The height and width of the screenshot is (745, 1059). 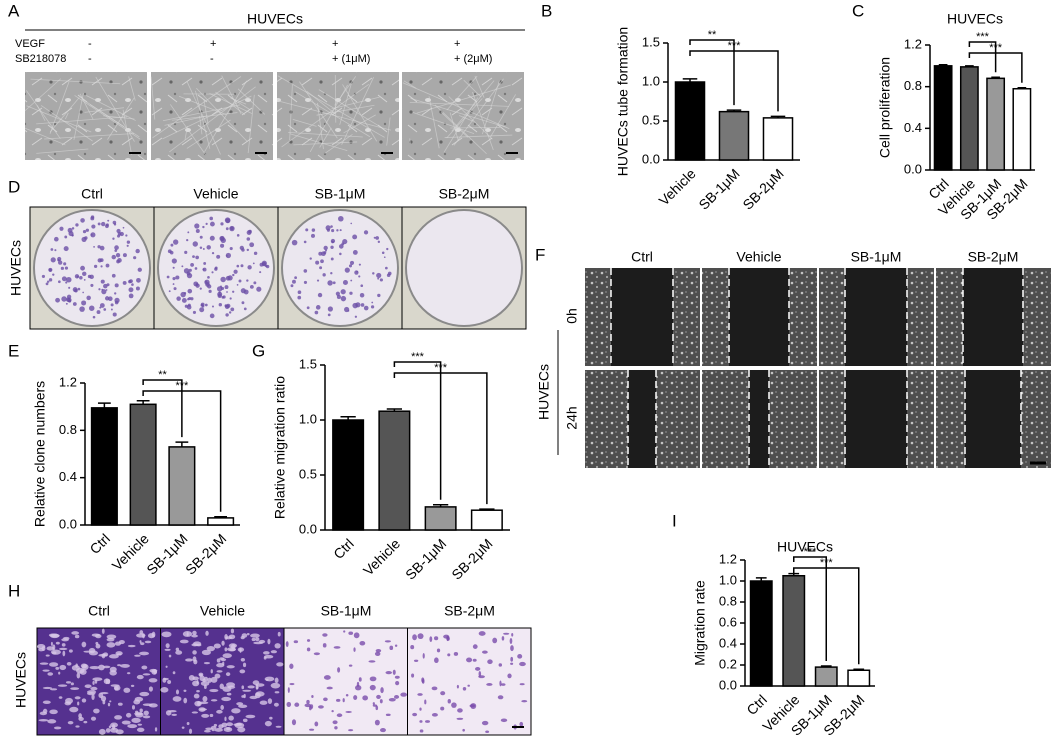 What do you see at coordinates (572, 417) in the screenshot?
I see `row-label: 24h` at bounding box center [572, 417].